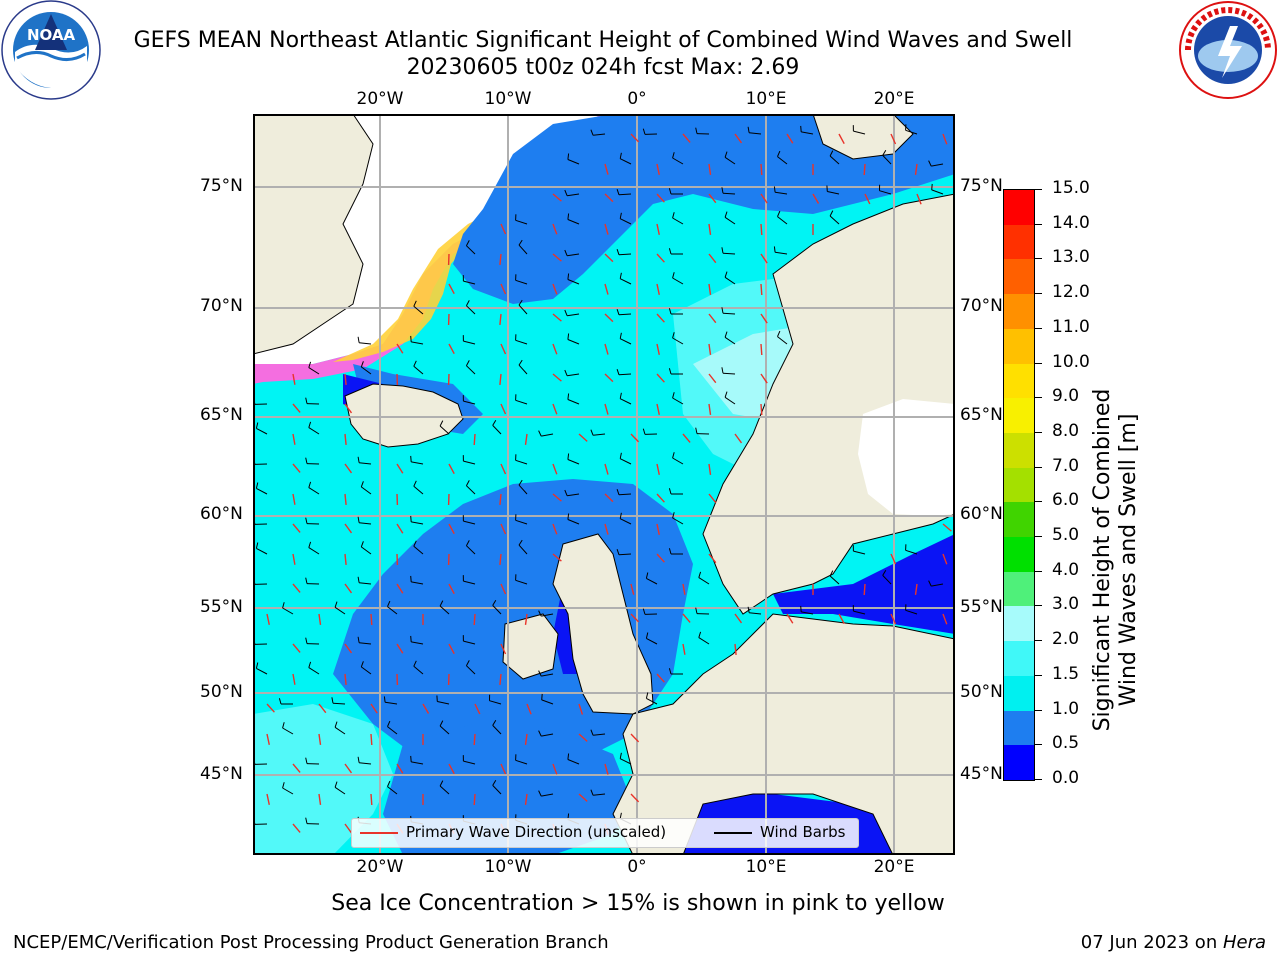 Image resolution: width=1280 pixels, height=960 pixels. Describe the element at coordinates (1066, 430) in the screenshot. I see `colorbar-tick-label: 8.0` at that location.